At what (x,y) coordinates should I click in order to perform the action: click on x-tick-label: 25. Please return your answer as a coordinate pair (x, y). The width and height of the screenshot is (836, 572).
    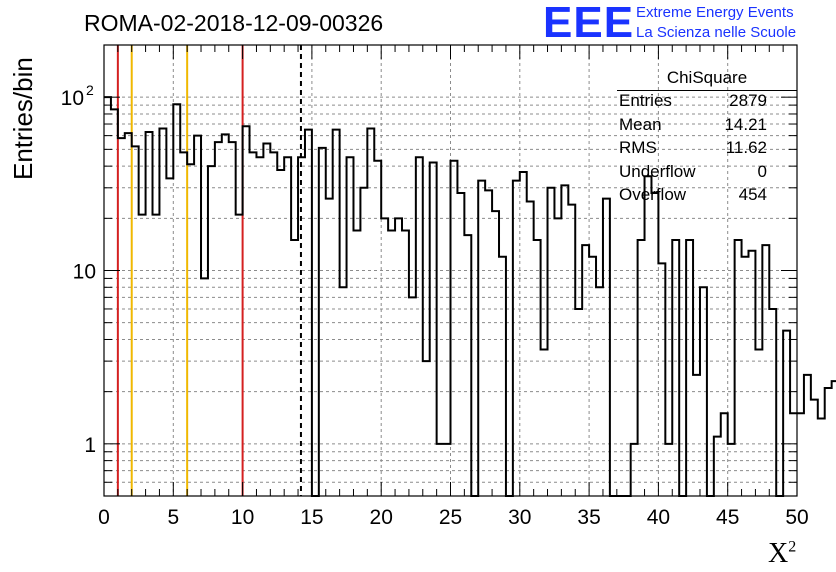
    Looking at the image, I should click on (450, 517).